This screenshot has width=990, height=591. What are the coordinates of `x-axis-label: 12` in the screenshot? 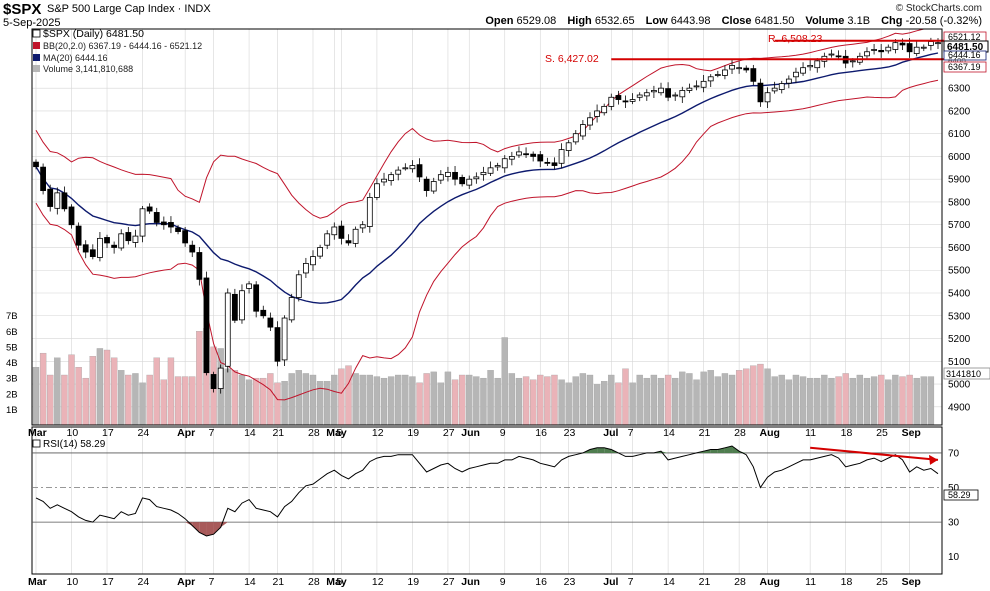 It's located at (378, 433).